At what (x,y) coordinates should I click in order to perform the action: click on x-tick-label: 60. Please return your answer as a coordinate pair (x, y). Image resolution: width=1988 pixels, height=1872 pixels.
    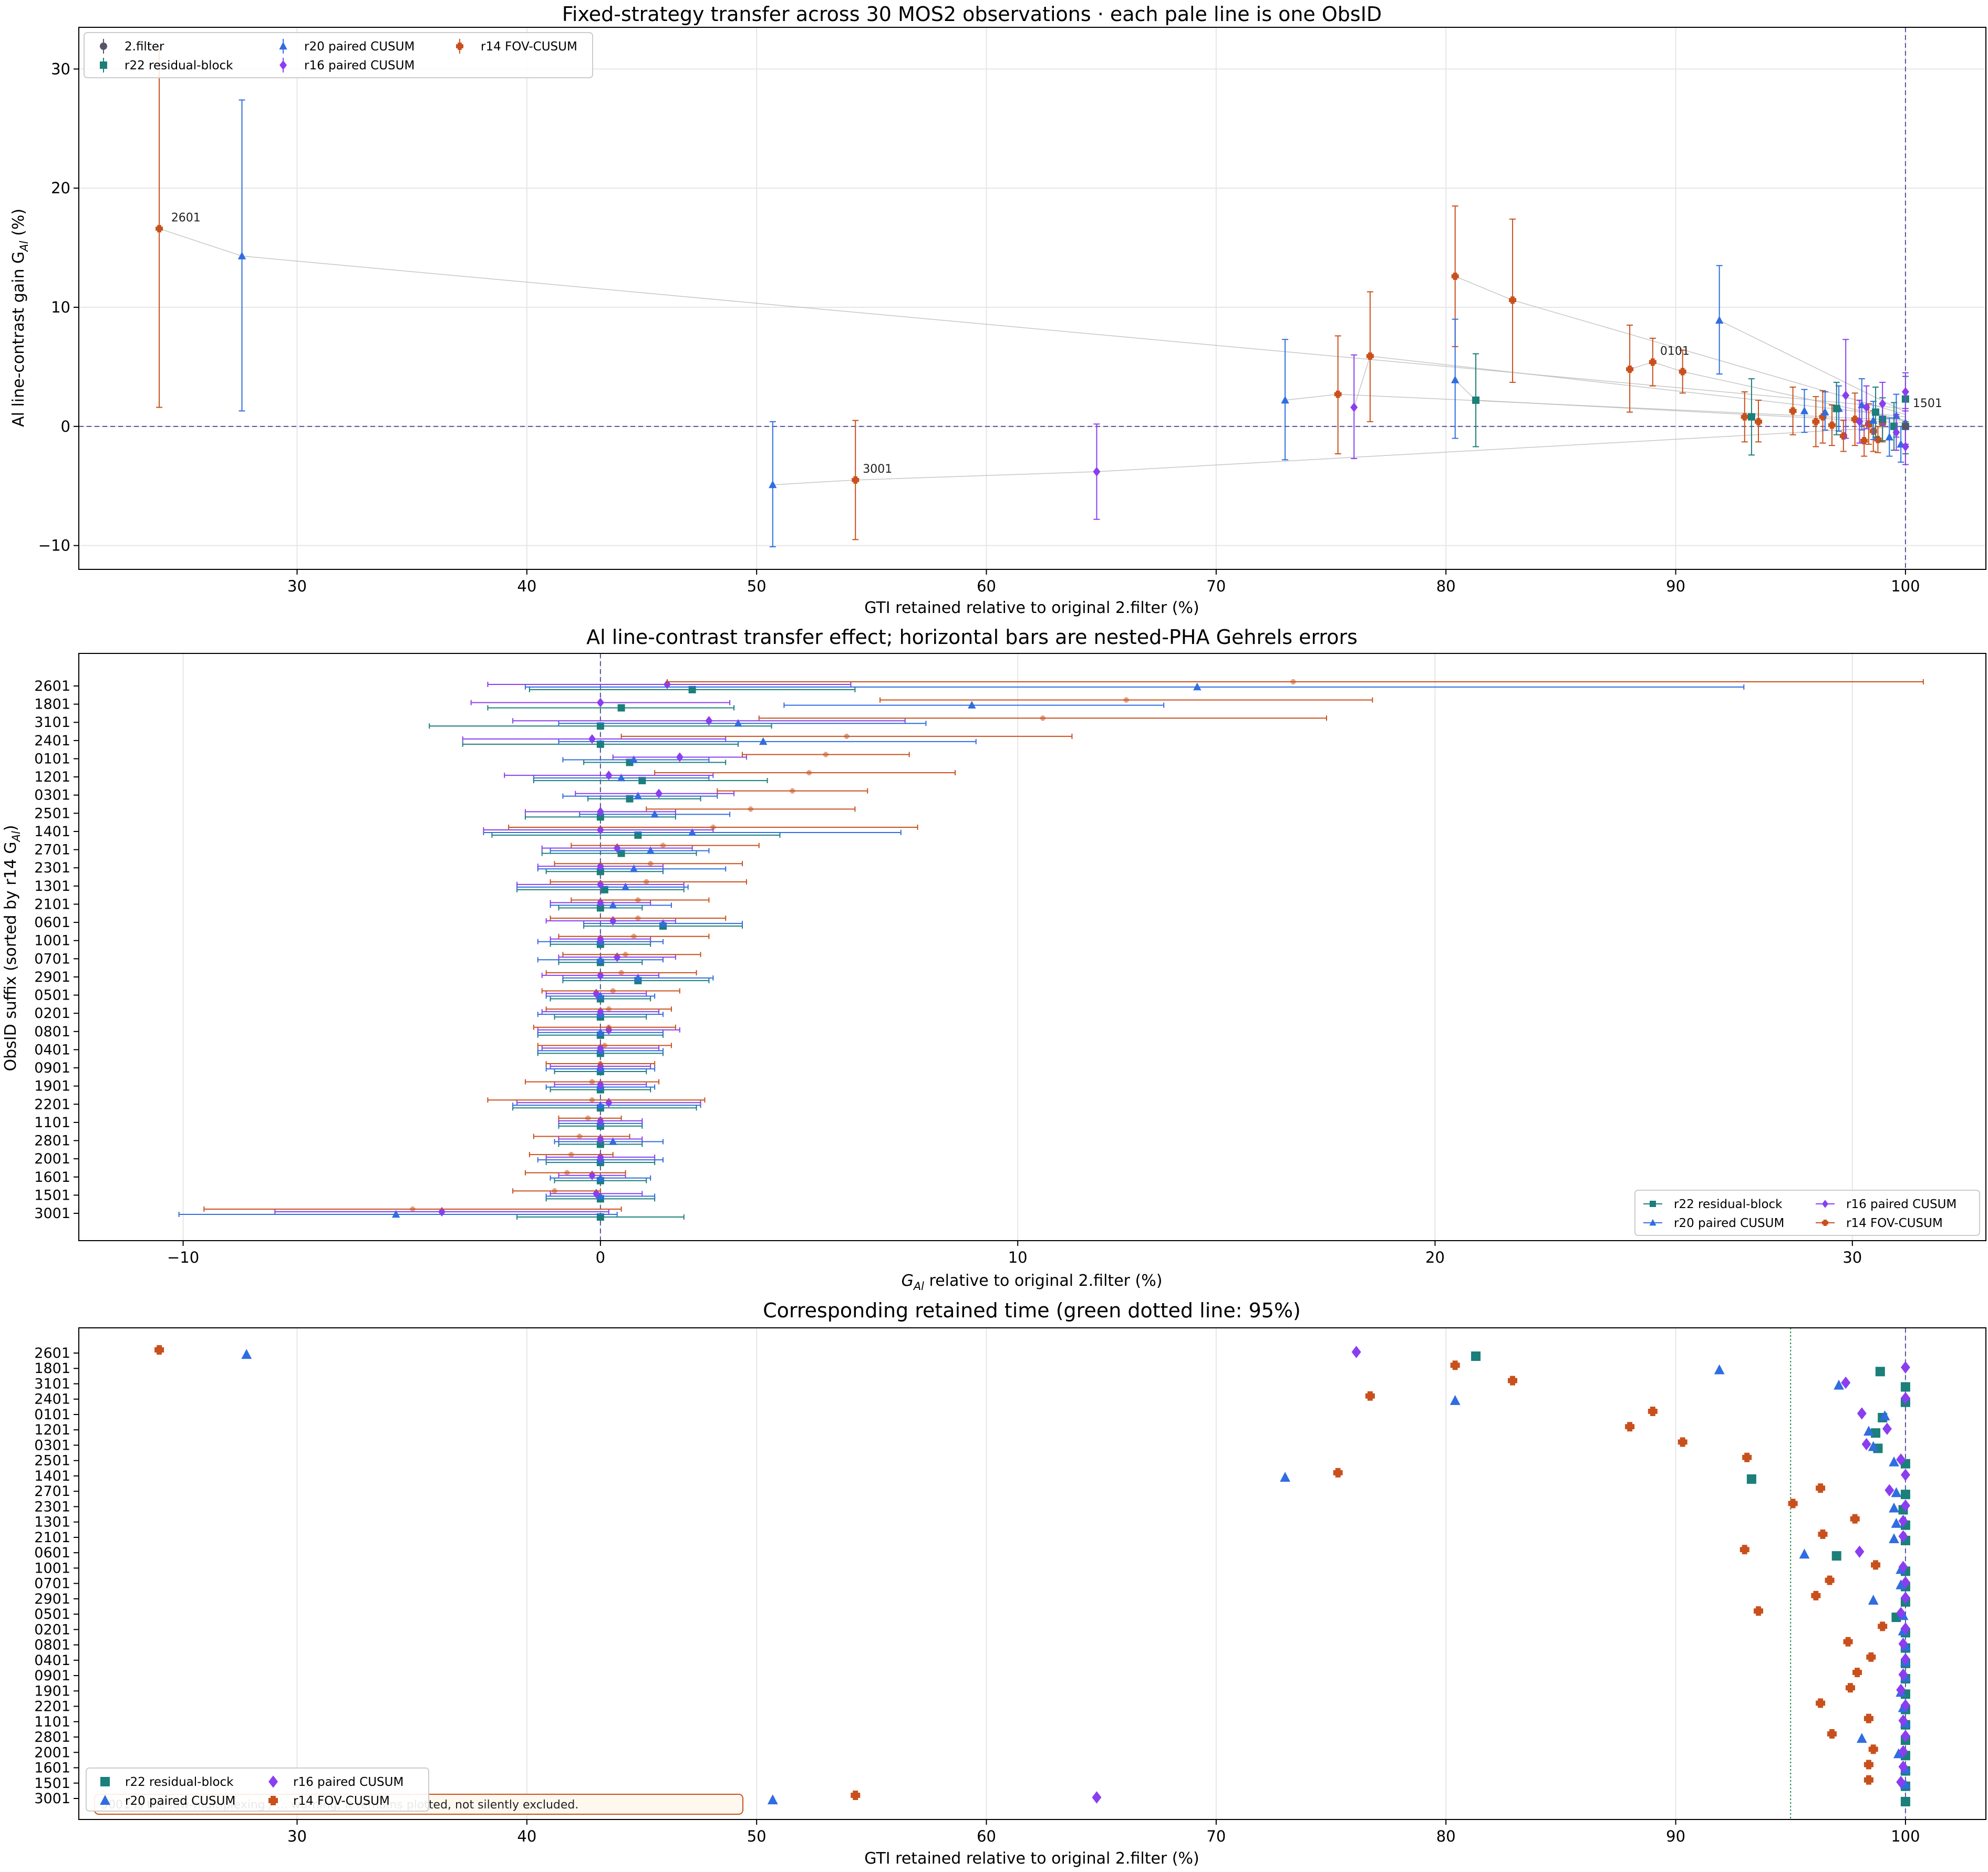
    Looking at the image, I should click on (986, 586).